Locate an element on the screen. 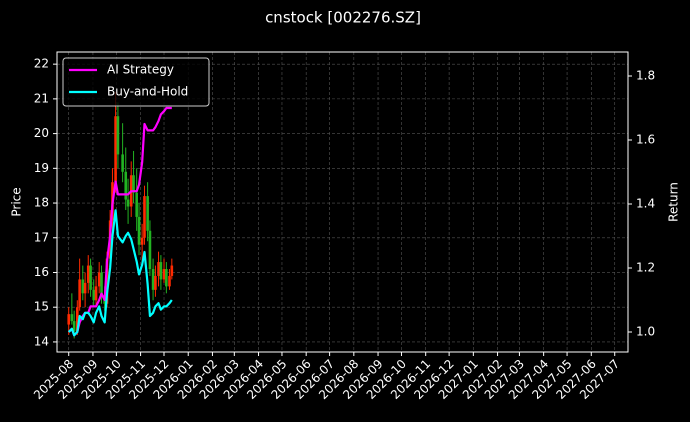 The width and height of the screenshot is (690, 422). y-tick-label: 18 is located at coordinates (41, 203).